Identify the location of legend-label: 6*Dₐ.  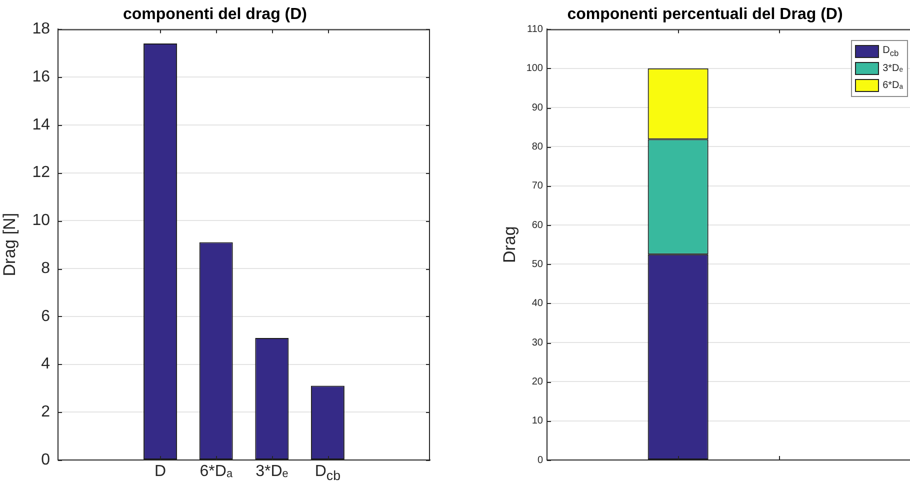
(892, 86).